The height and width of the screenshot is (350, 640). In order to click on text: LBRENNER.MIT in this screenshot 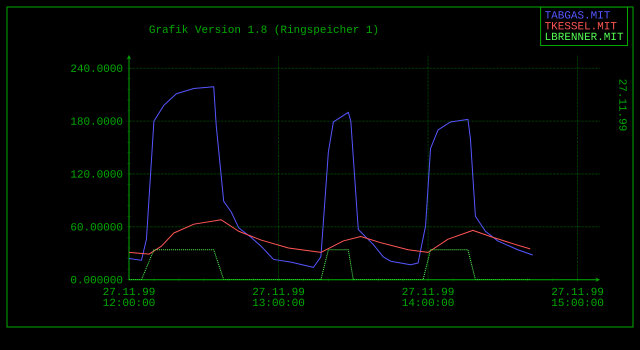, I will do `click(585, 36)`.